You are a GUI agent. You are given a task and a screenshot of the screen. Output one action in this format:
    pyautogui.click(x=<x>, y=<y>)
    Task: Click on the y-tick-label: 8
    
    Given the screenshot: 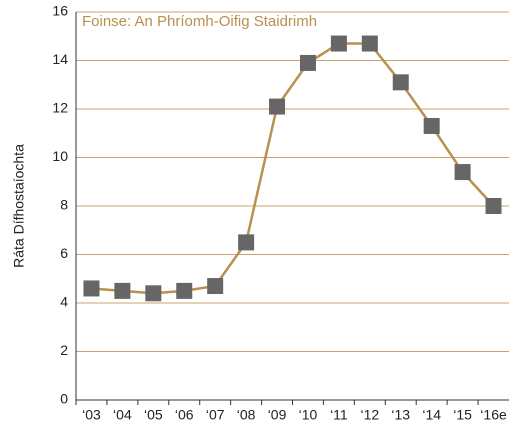 What is the action you would take?
    pyautogui.click(x=64, y=205)
    